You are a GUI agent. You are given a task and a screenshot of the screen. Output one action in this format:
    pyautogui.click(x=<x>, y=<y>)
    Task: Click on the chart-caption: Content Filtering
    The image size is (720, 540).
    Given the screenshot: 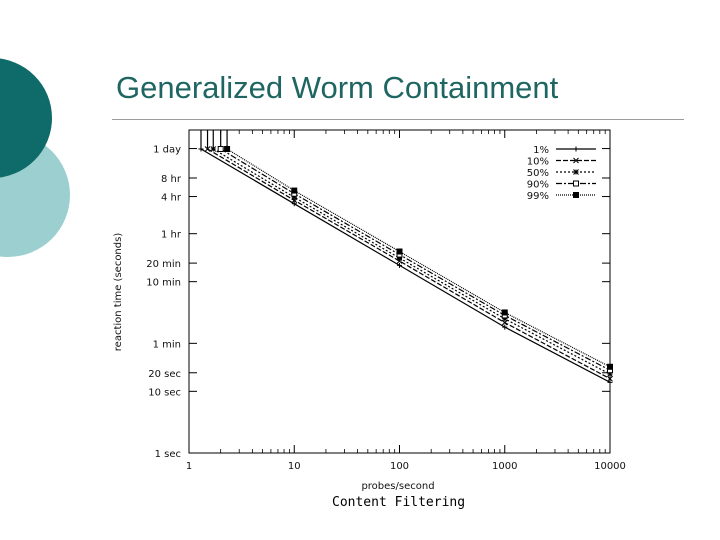 What is the action you would take?
    pyautogui.click(x=399, y=502)
    